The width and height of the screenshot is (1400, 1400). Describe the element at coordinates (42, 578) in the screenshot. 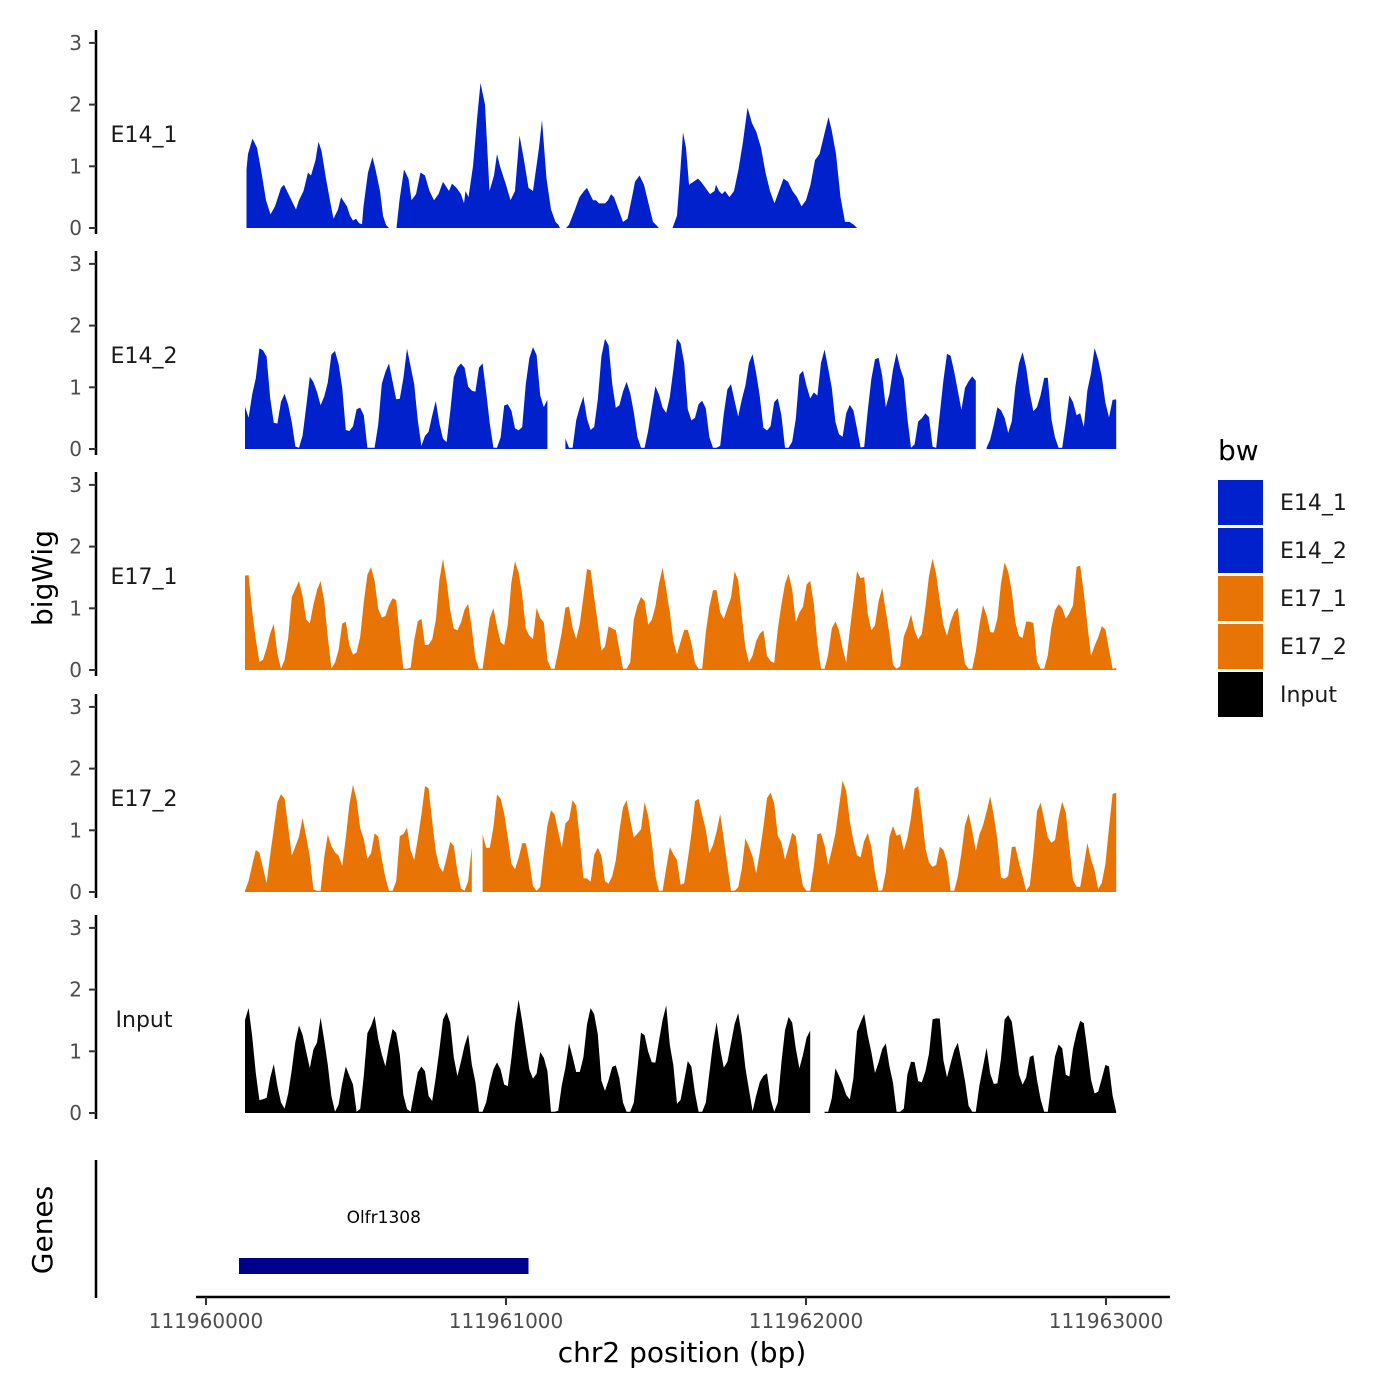

I see `y-axis-title: bigWig` at that location.